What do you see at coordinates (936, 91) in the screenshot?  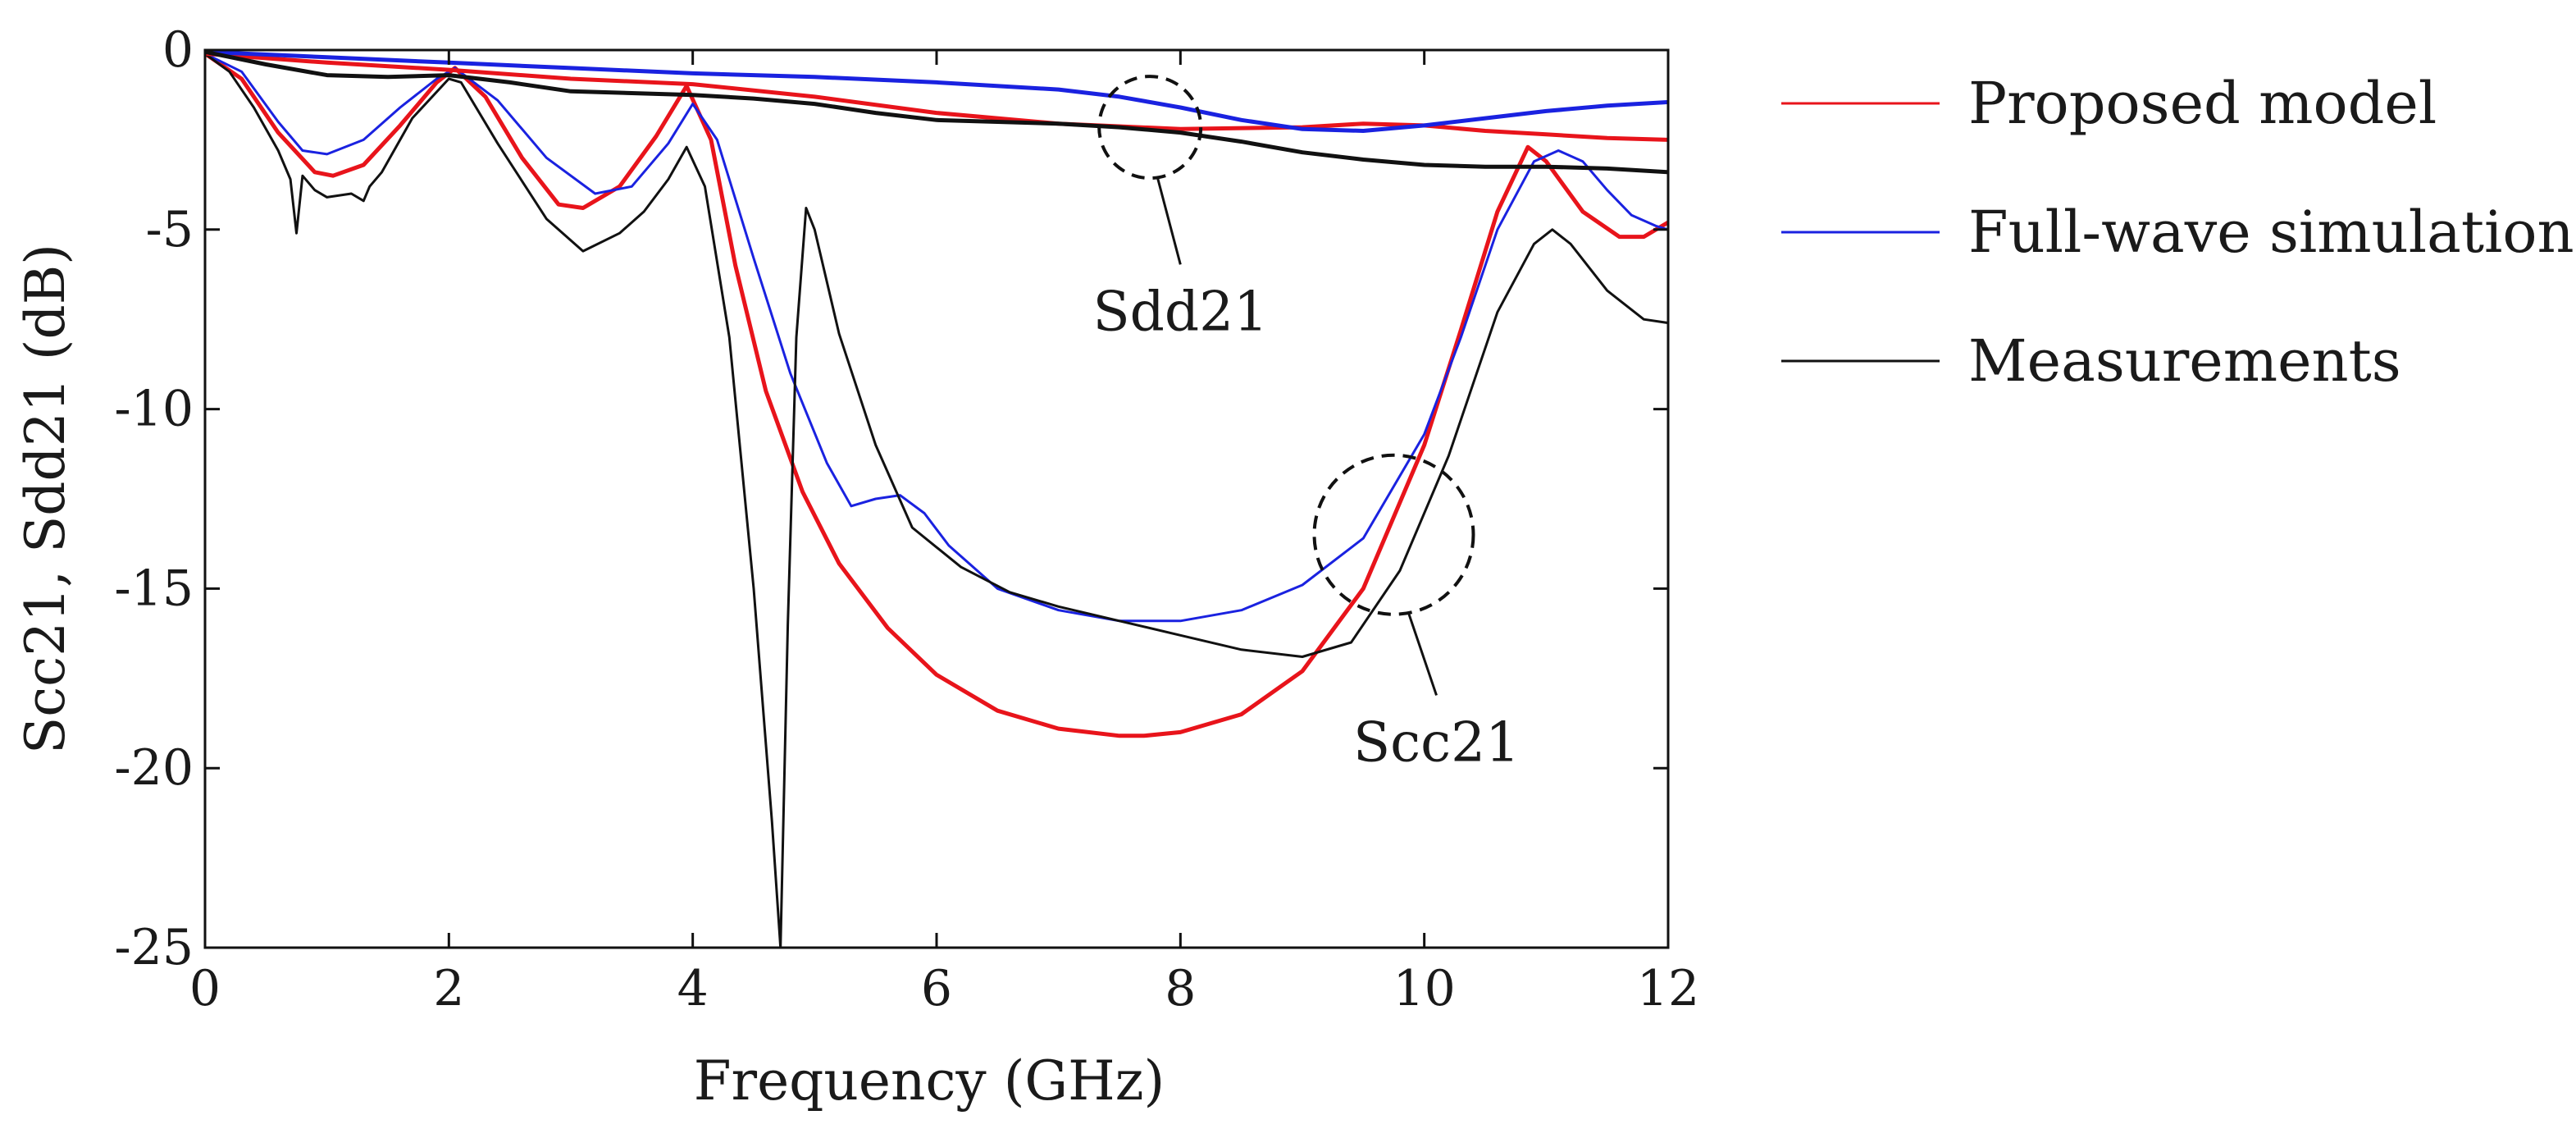 I see `series-line-sdd21-full-wave-simulation` at bounding box center [936, 91].